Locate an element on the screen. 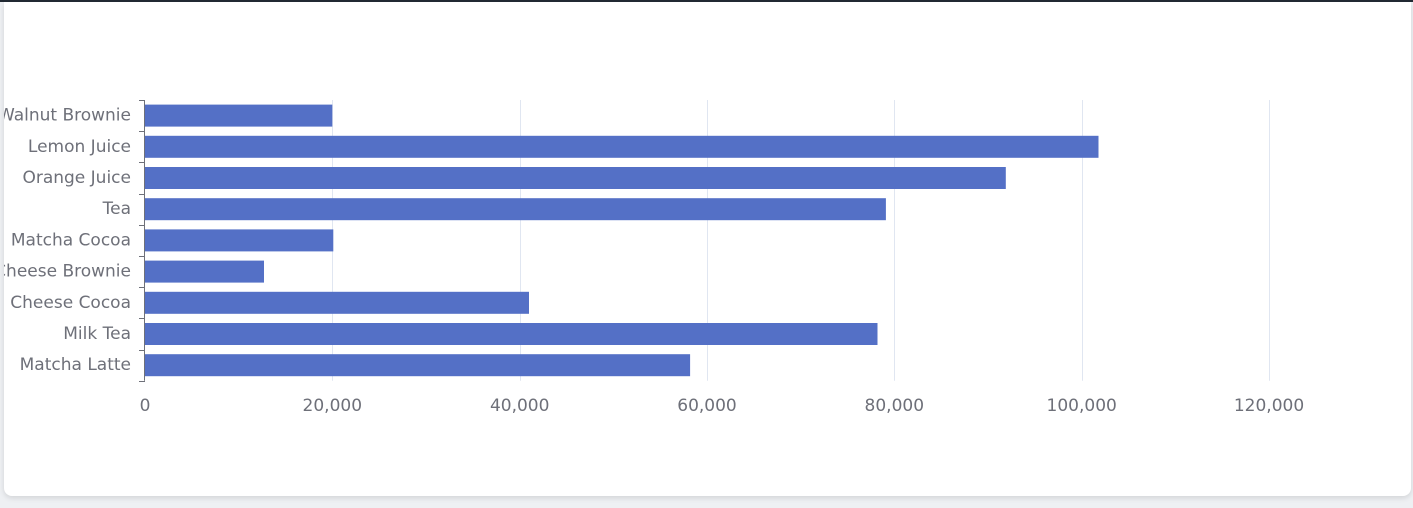 The width and height of the screenshot is (1413, 508). y-tick-label-2: Orange Juice is located at coordinates (76, 178).